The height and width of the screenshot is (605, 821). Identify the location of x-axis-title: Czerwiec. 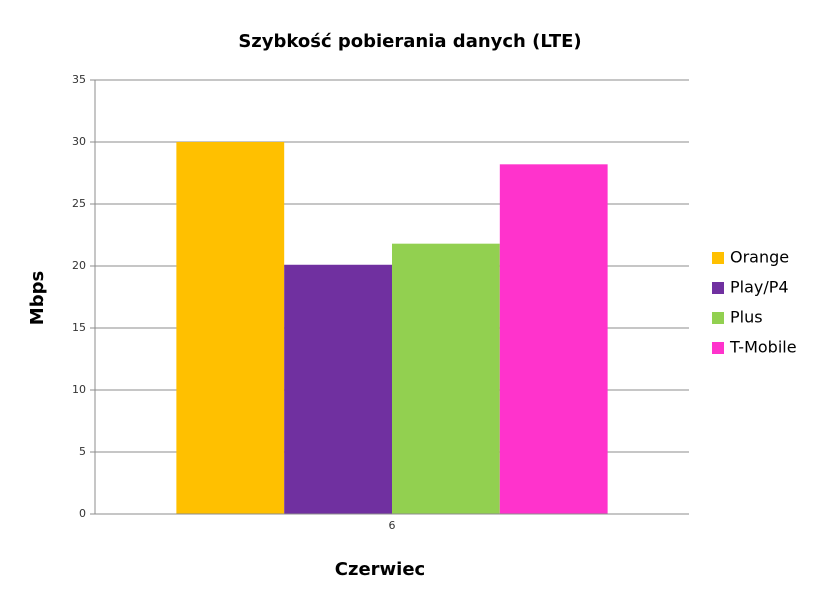
(380, 569).